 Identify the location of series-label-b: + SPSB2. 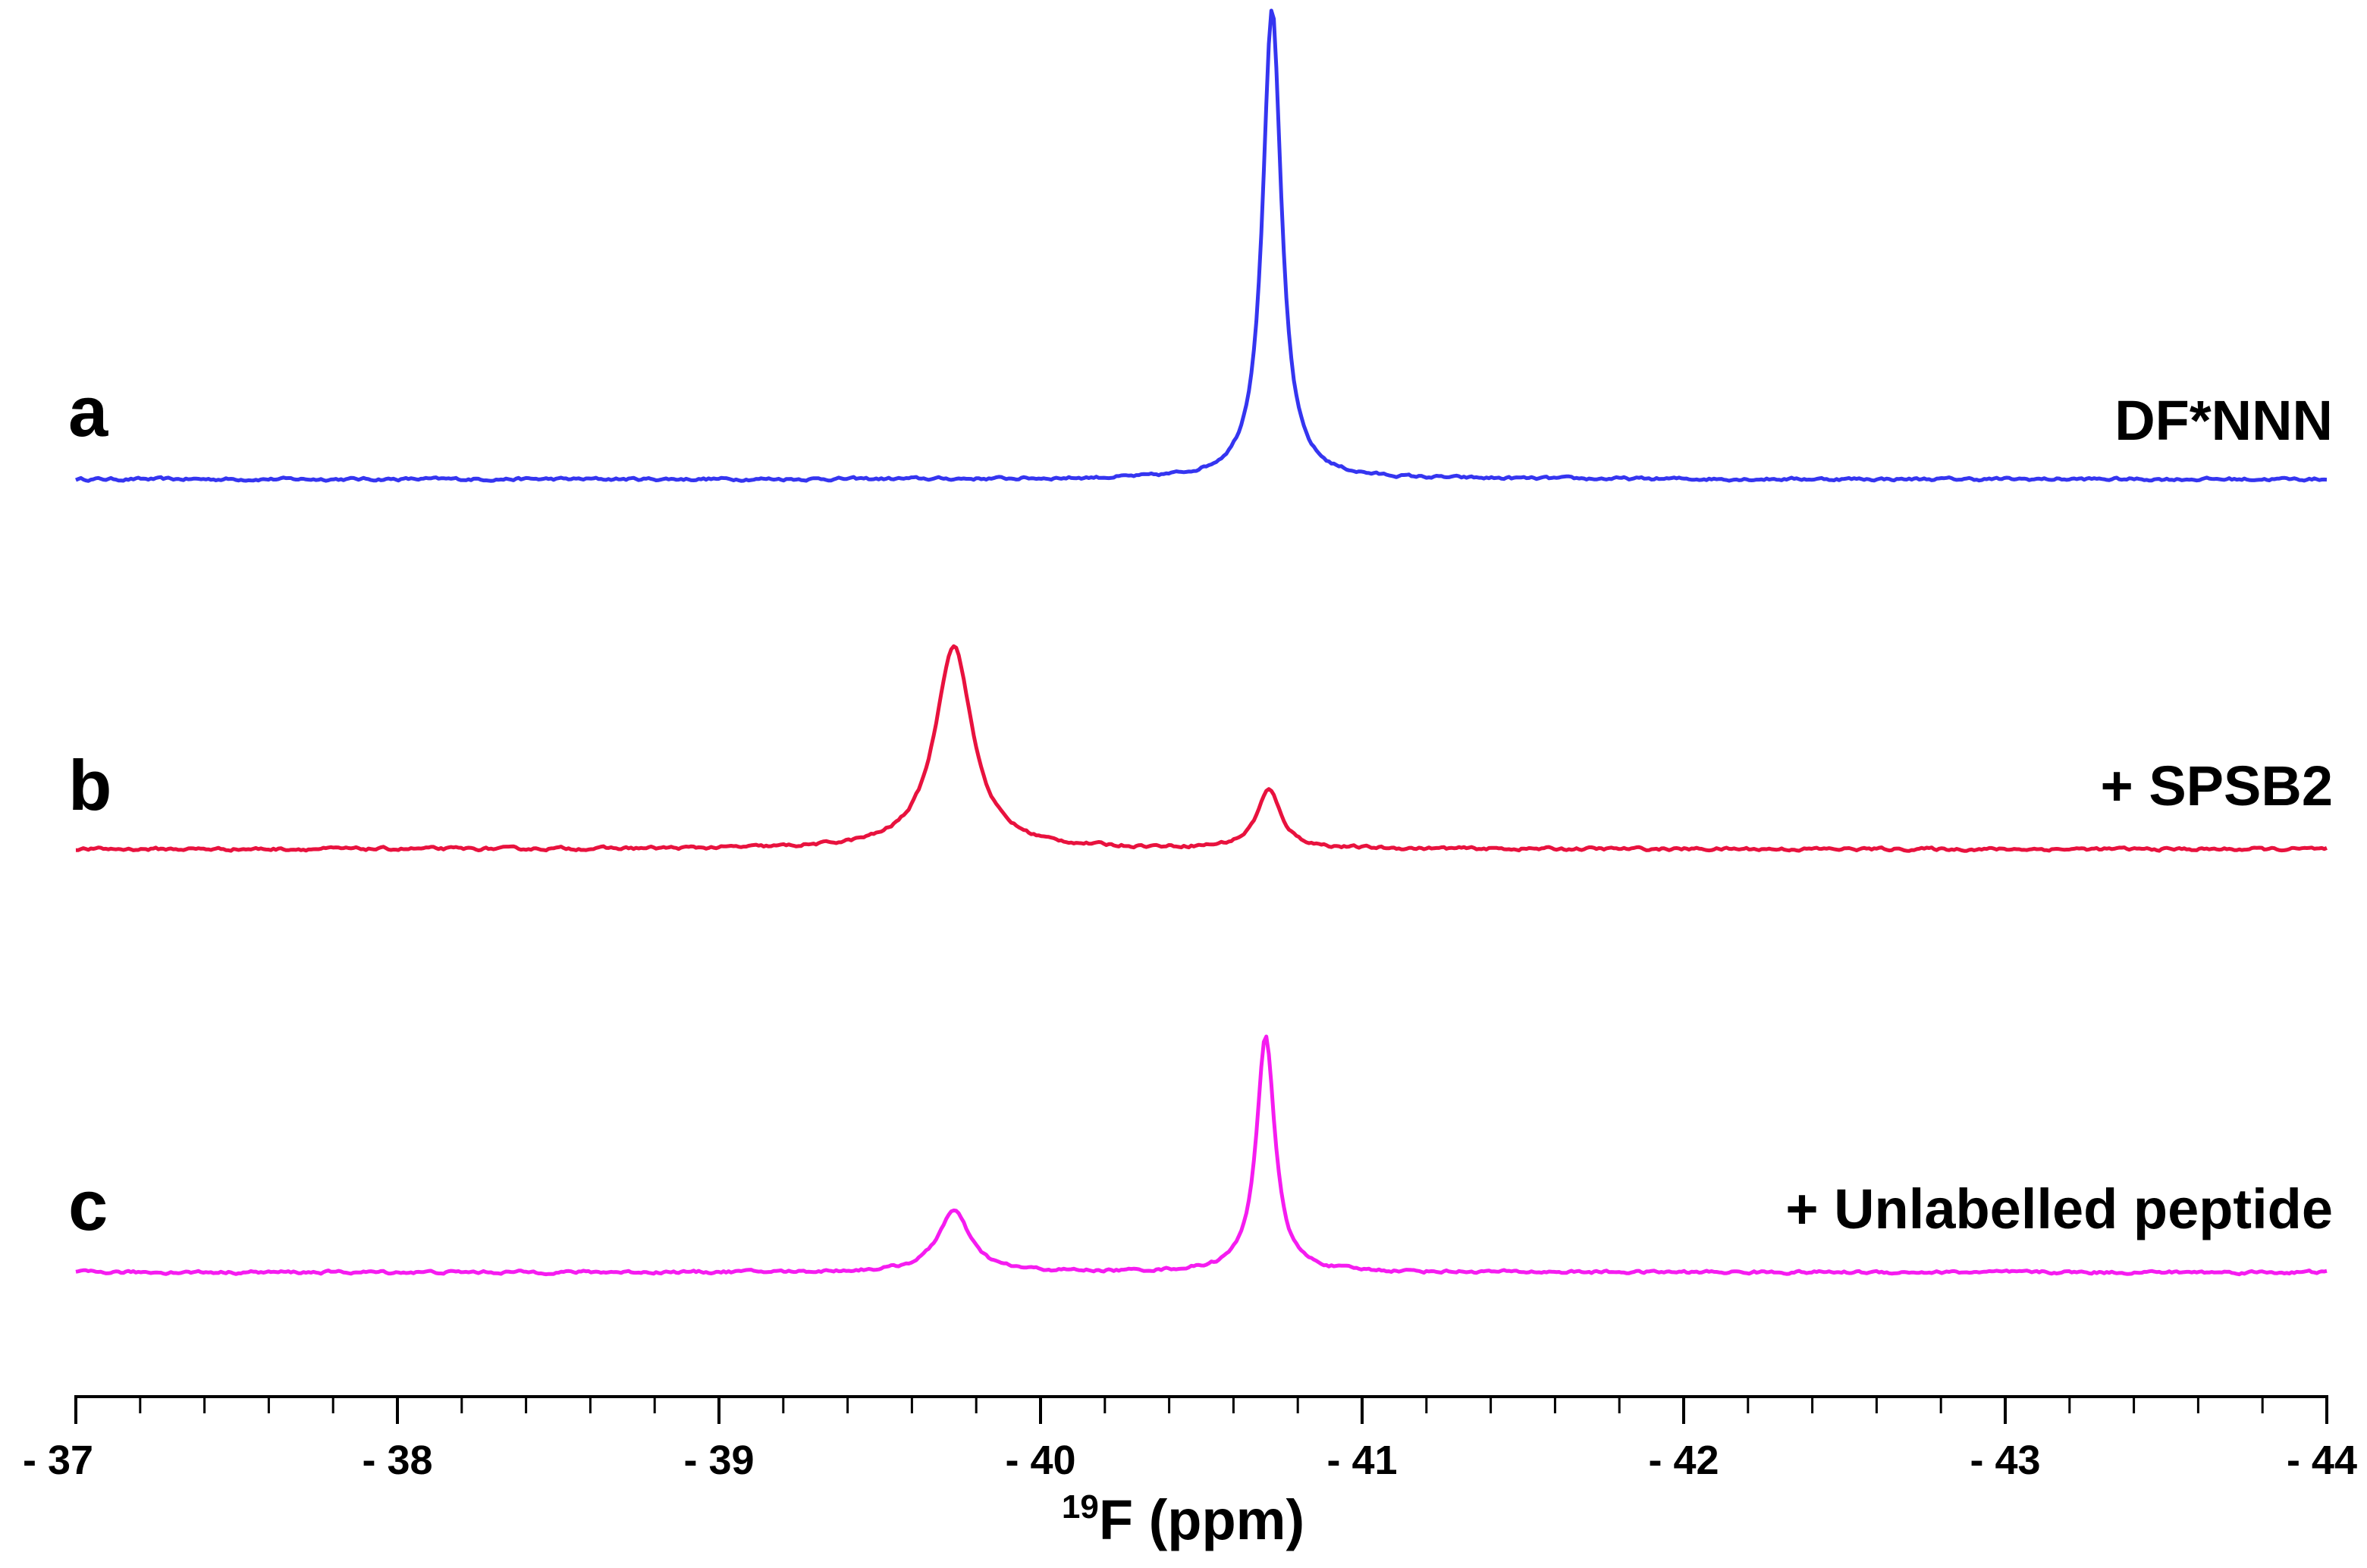
(2217, 785).